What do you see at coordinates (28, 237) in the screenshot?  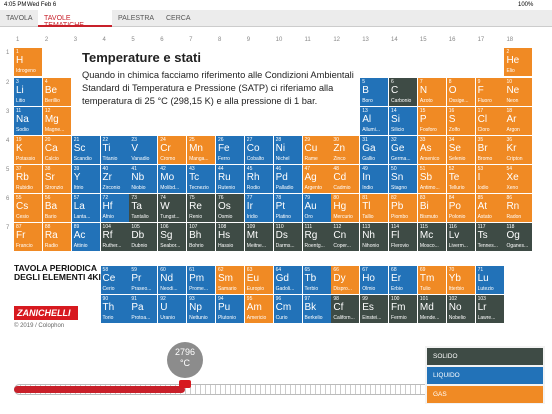 I see `element-cell: 87 Fr Francio` at bounding box center [28, 237].